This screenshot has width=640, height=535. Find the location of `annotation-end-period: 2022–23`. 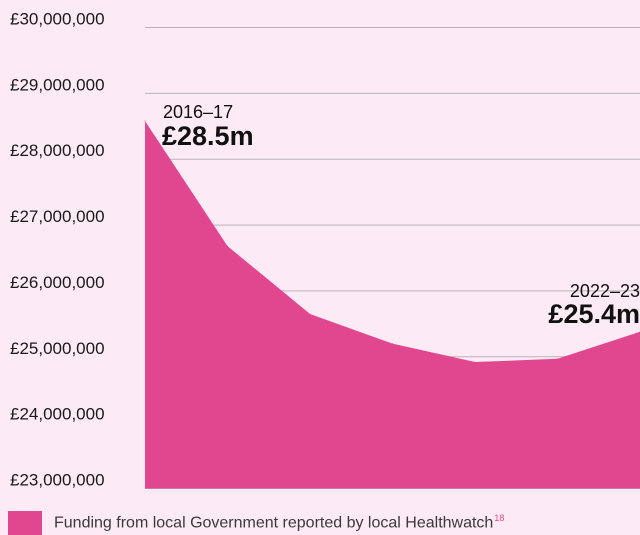

annotation-end-period: 2022–23 is located at coordinates (605, 291).